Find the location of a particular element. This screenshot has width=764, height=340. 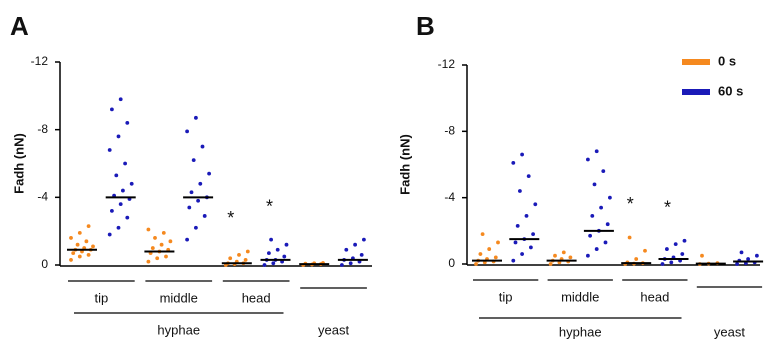

category-label: tip is located at coordinates (101, 297).